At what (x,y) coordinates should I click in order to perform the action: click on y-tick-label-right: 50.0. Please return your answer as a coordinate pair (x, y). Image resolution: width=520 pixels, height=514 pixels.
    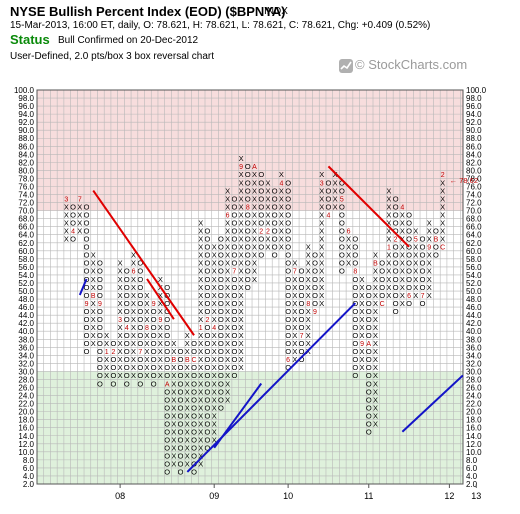
    Looking at the image, I should click on (474, 291).